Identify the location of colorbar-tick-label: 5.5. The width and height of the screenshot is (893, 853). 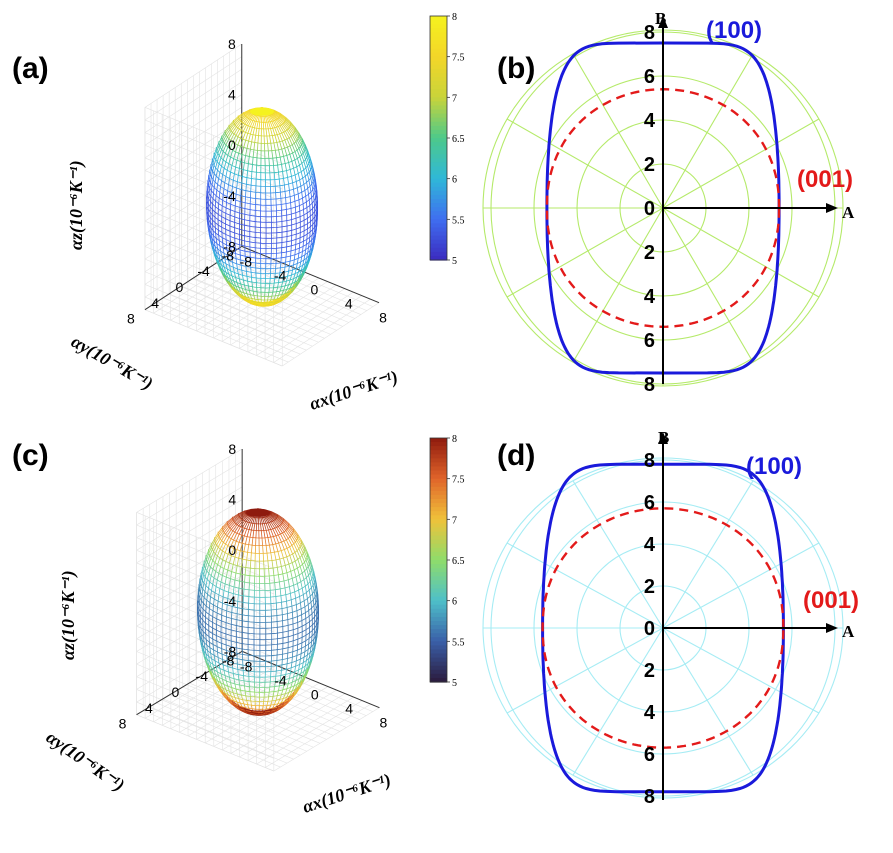
(458, 220).